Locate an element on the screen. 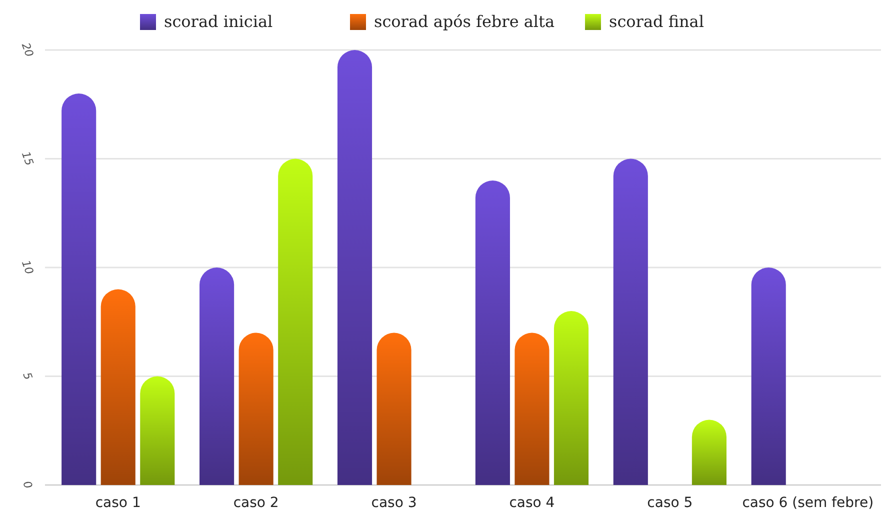 Image resolution: width=893 pixels, height=519 pixels. y-tick-label: 5 is located at coordinates (27, 376).